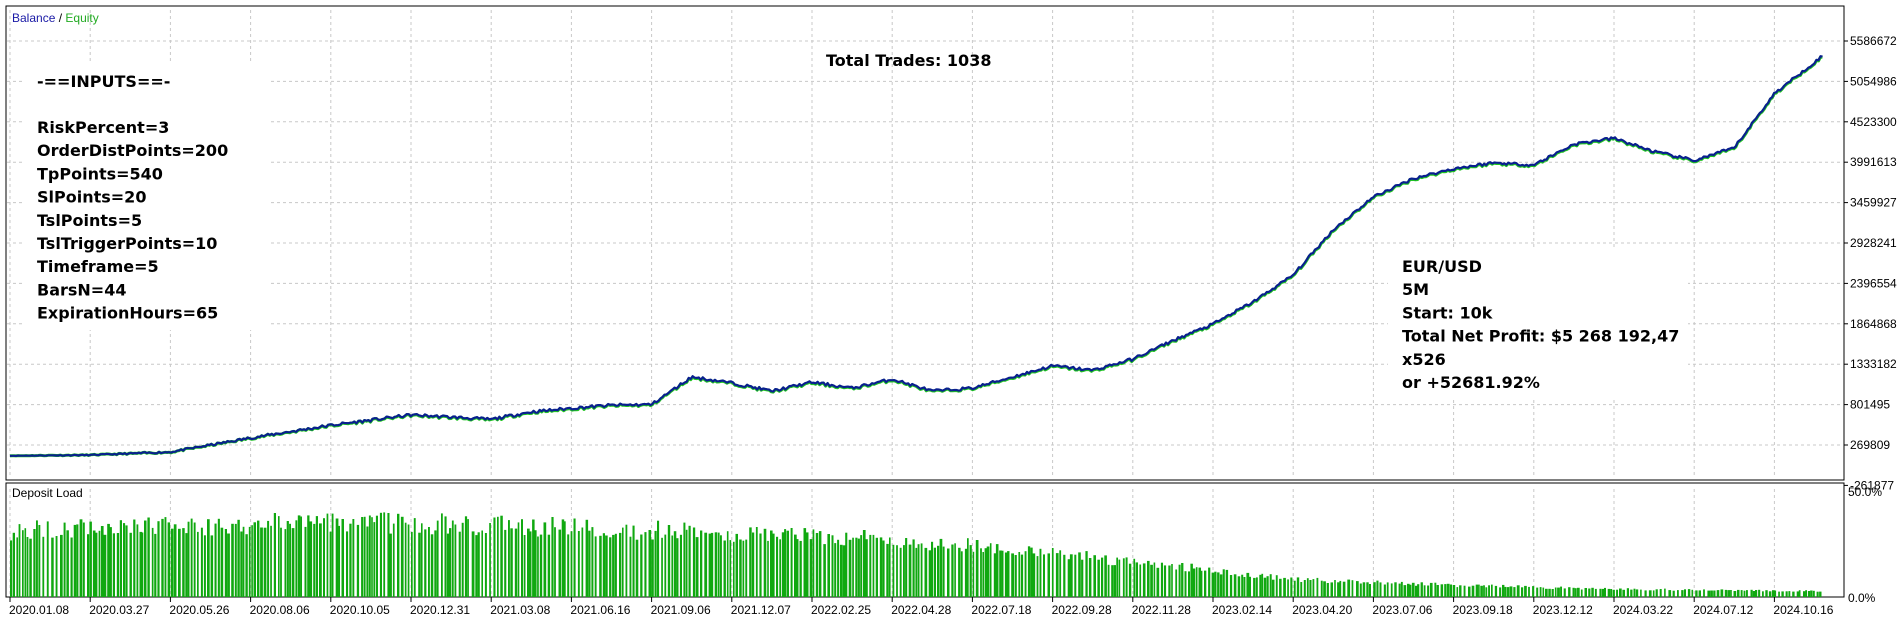 This screenshot has height=624, width=1901. Describe the element at coordinates (921, 610) in the screenshot. I see `x-tick-label: 2022.04.28` at that location.